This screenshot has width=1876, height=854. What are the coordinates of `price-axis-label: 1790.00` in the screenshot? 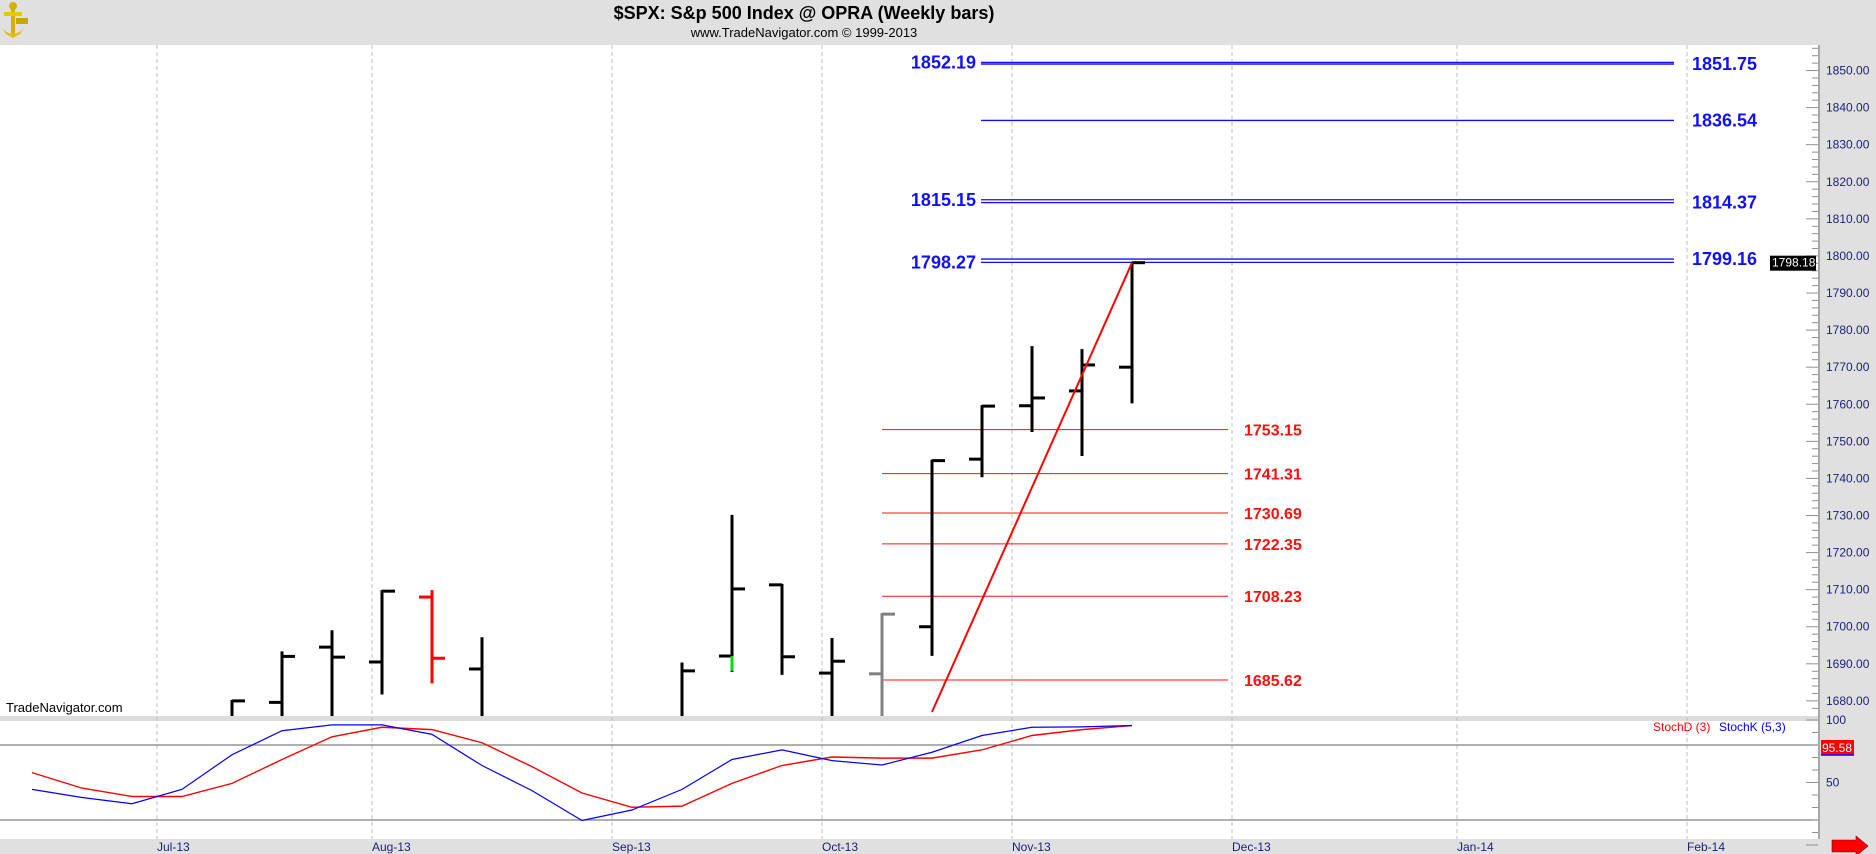 It's located at (1848, 293).